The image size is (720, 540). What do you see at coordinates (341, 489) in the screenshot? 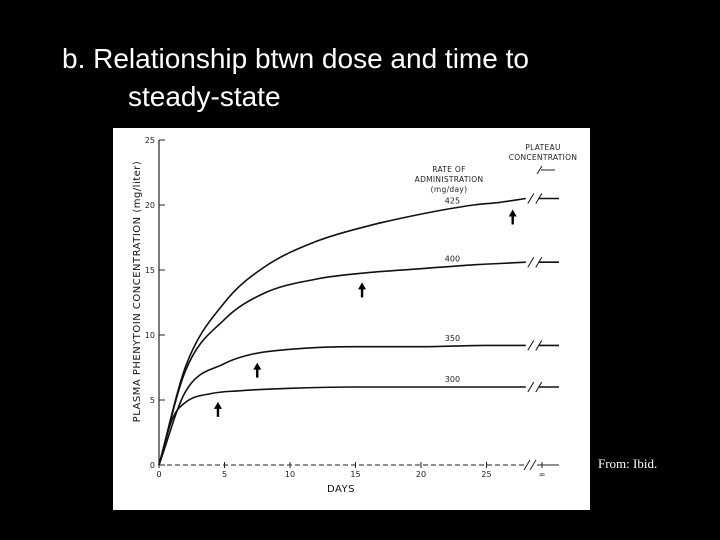
I see `x-axis-title: DAYS` at bounding box center [341, 489].